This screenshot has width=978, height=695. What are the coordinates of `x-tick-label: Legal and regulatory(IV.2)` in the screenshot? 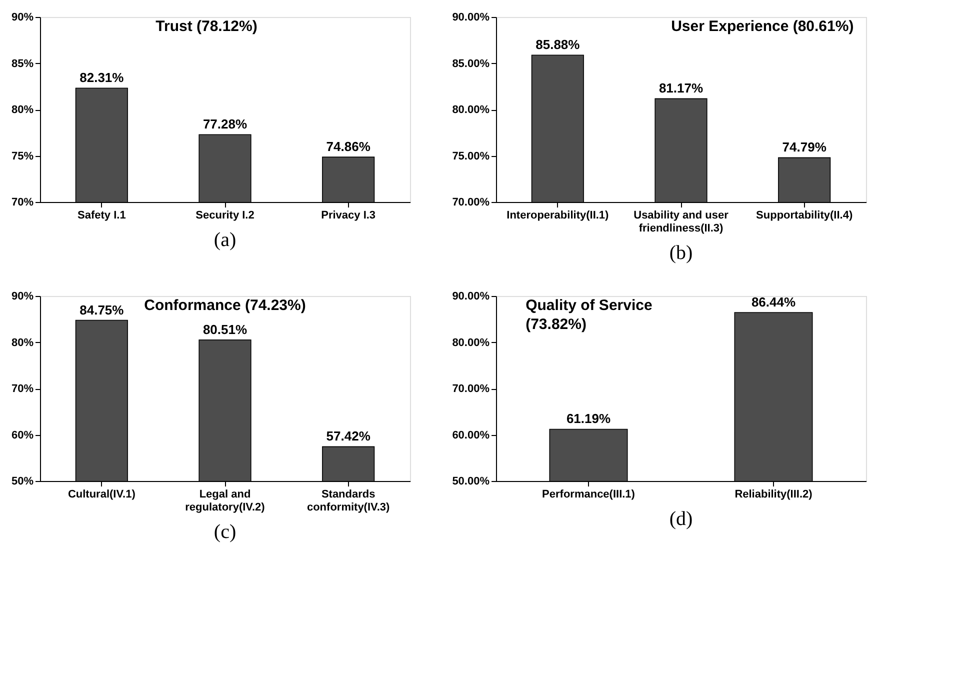 It's located at (225, 501).